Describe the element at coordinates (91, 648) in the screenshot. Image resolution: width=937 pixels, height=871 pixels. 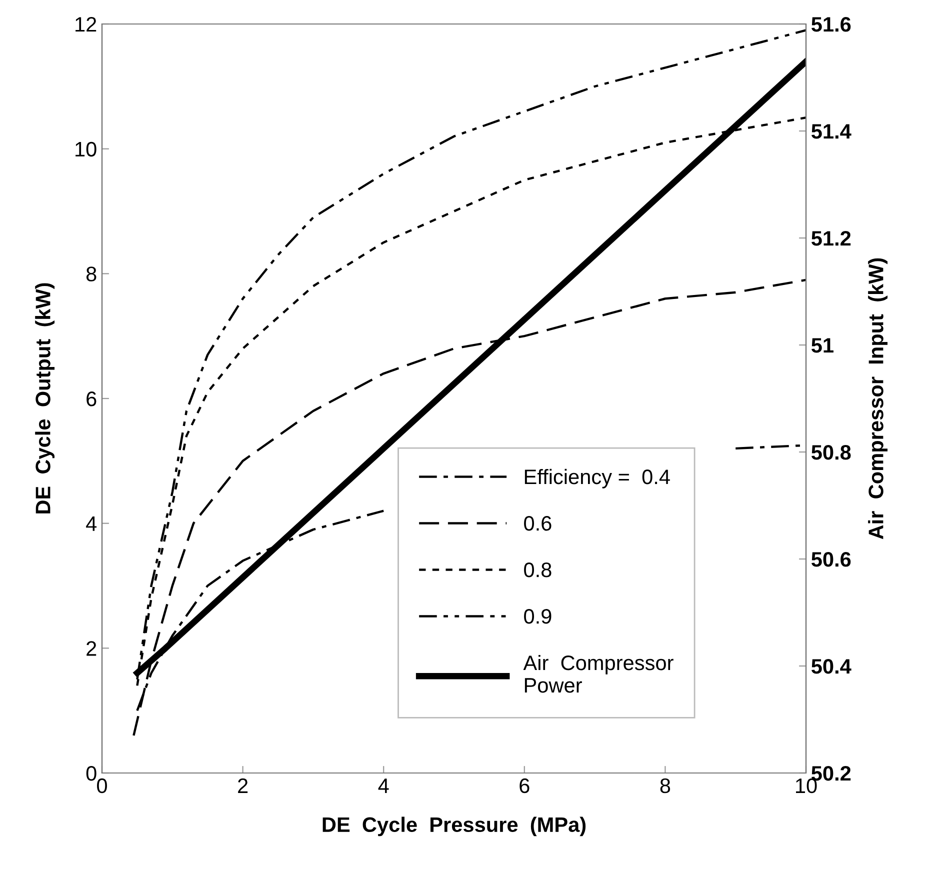
I see `y-tick-label: 2` at that location.